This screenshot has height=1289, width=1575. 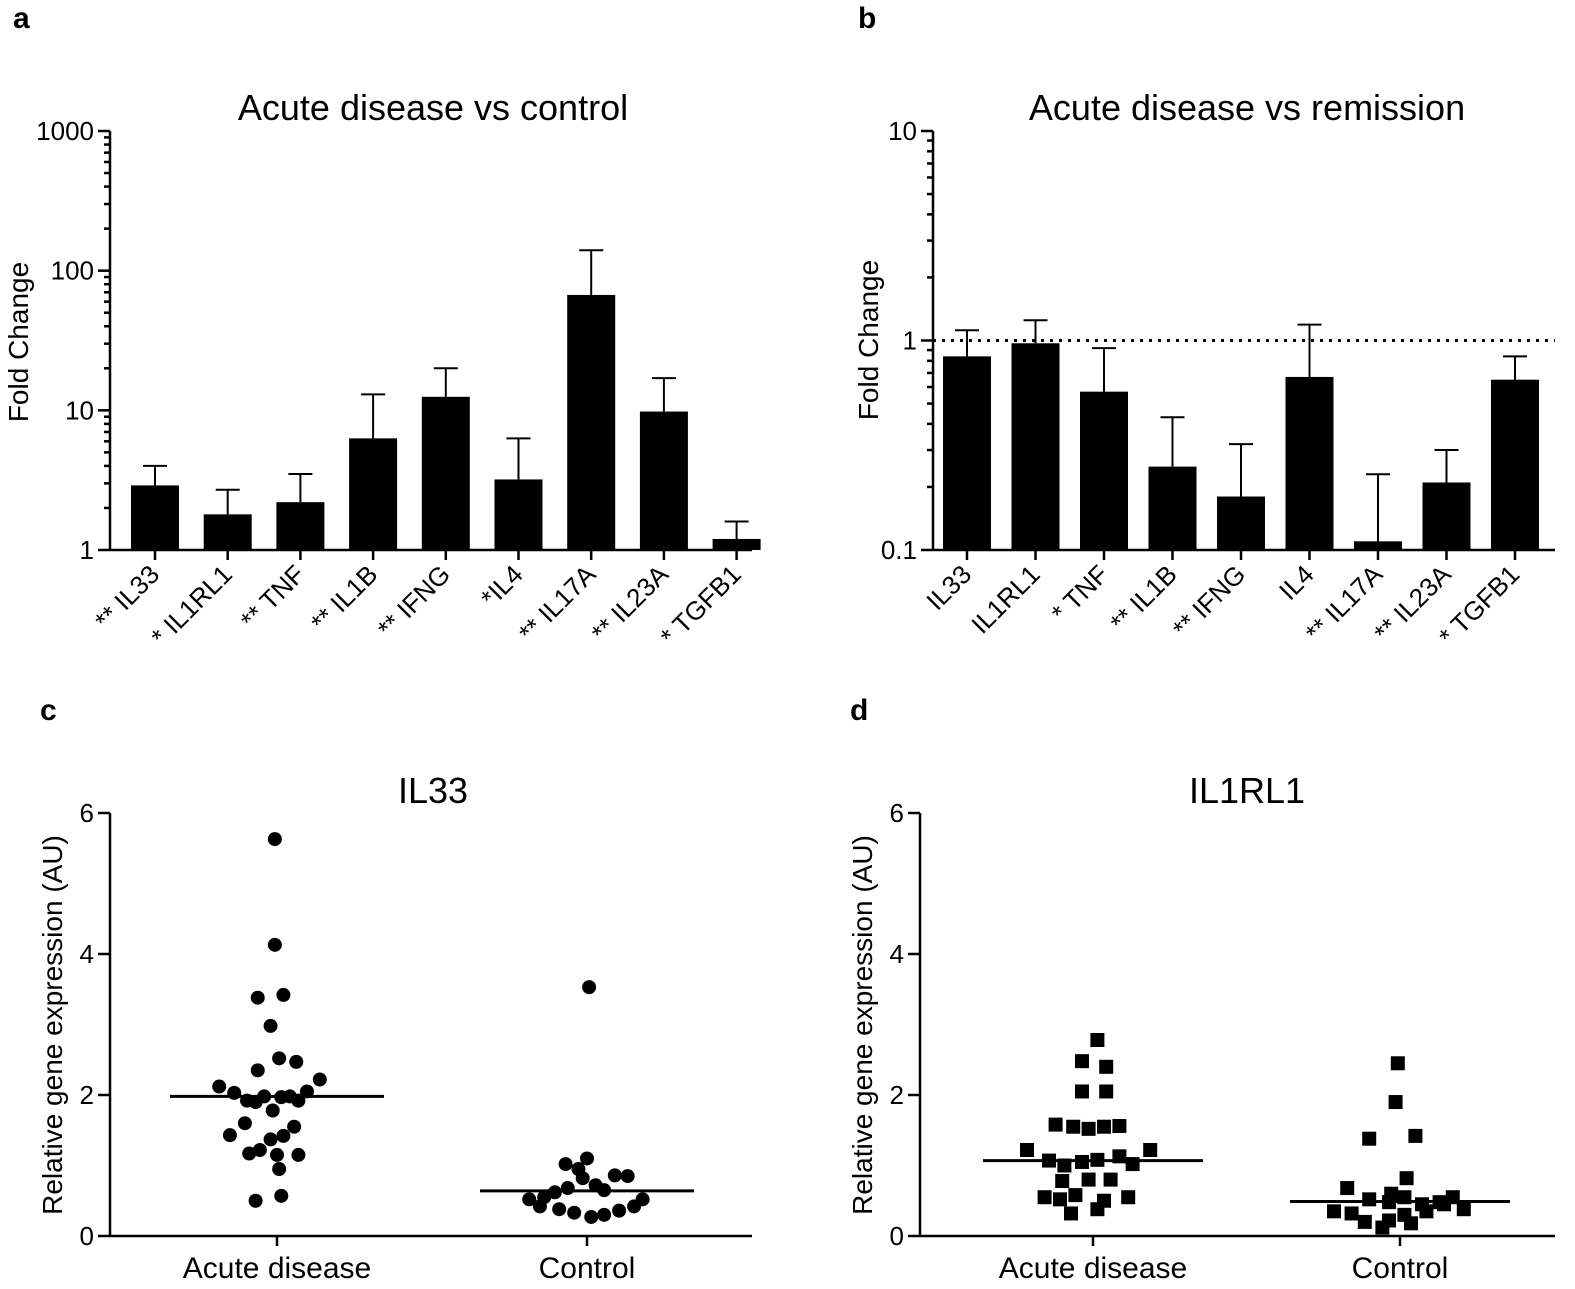 What do you see at coordinates (72, 271) in the screenshot?
I see `panel-a-y-tick-label: 100` at bounding box center [72, 271].